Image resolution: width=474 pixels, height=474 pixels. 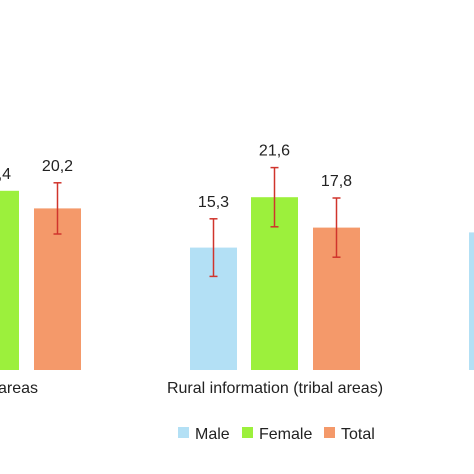 I want to click on legend-label: Total, so click(x=358, y=434).